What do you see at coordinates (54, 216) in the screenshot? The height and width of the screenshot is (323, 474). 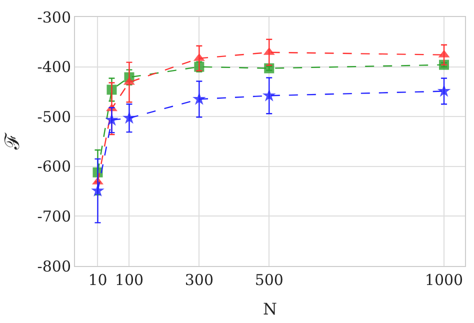 I see `y-tick-label: -700` at bounding box center [54, 216].